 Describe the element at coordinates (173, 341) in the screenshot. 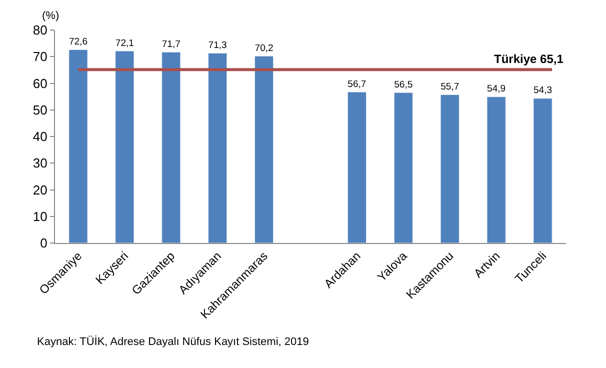

I see `text: Kaynak: TÜİK, Adrese Dayalı Nüfus Kayıt Sistemi, 2019` at that location.